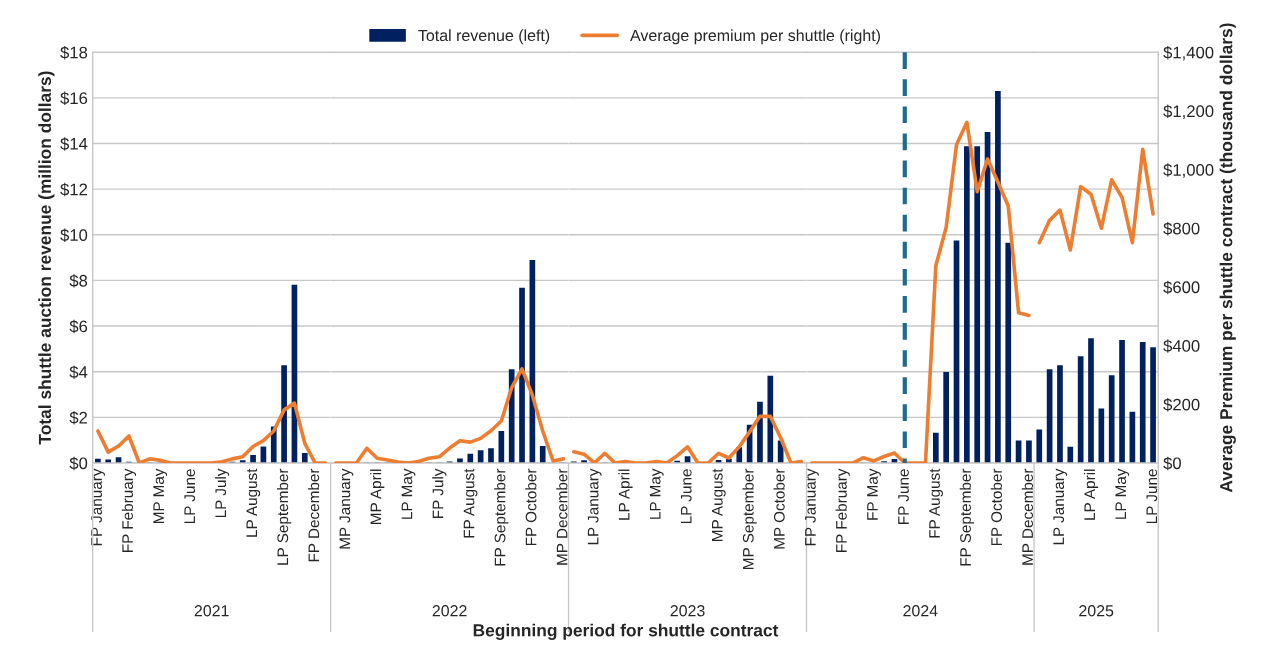 Image resolution: width=1270 pixels, height=653 pixels. Describe the element at coordinates (755, 37) in the screenshot. I see `legend-label: Average premium per shuttle (right)` at that location.